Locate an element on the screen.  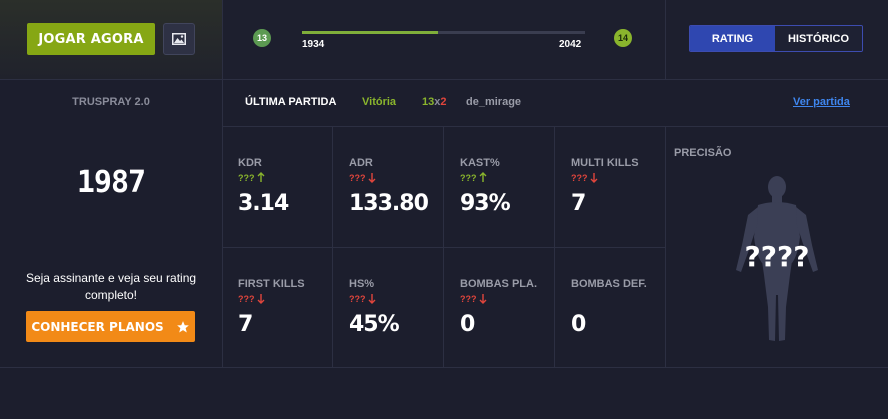
see-plans-label: CONHECER PLANOS is located at coordinates (97, 326).